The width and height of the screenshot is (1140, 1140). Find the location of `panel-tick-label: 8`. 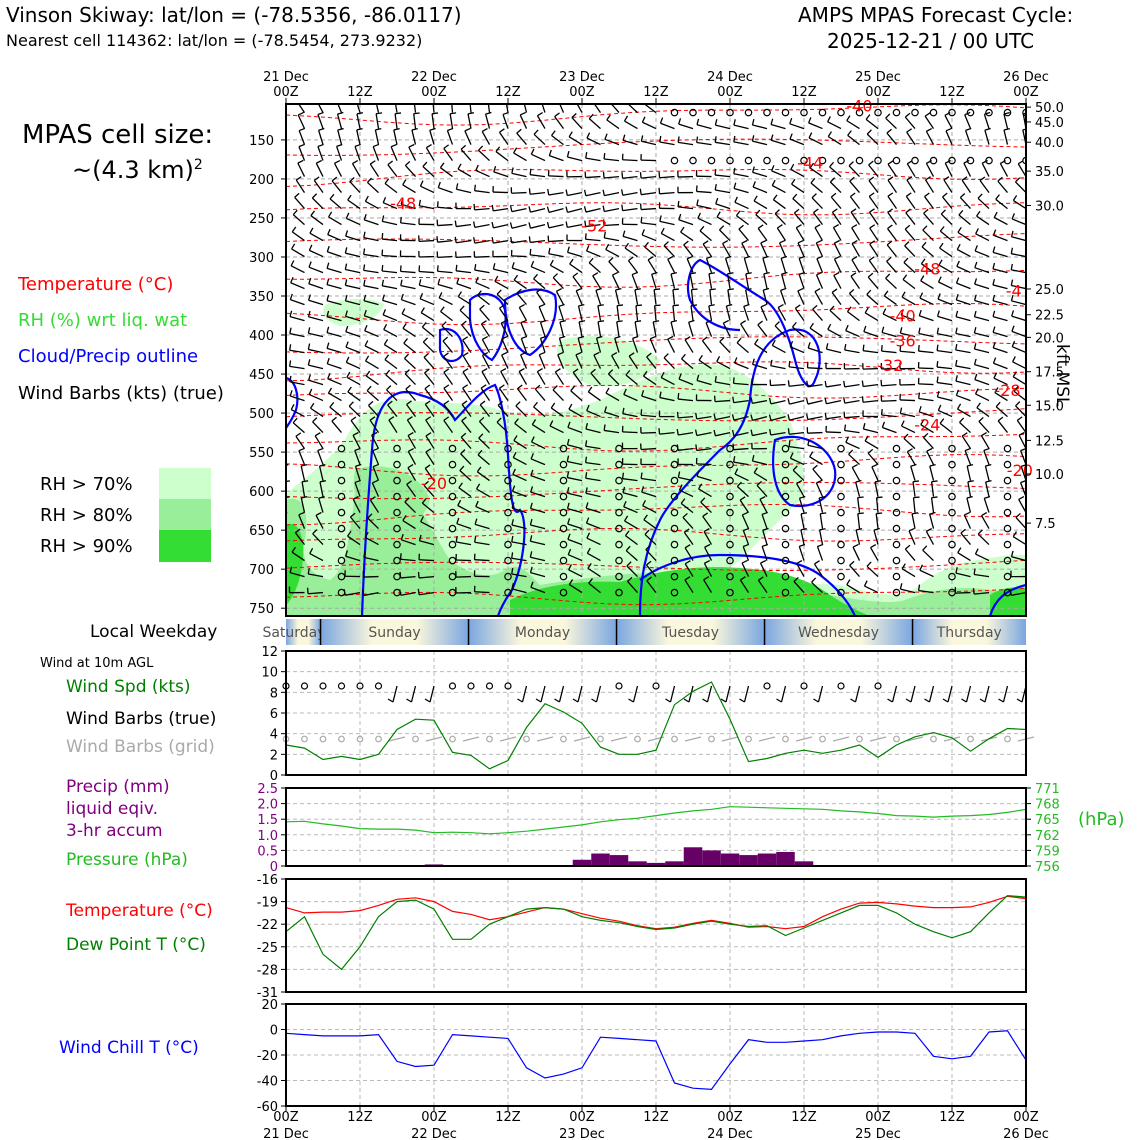

panel-tick-label: 8 is located at coordinates (274, 693).